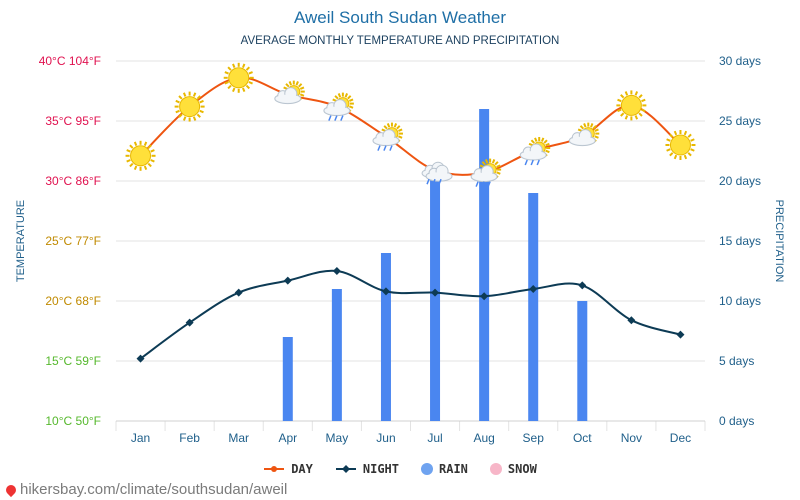 Image resolution: width=800 pixels, height=500 pixels. What do you see at coordinates (302, 469) in the screenshot?
I see `legend-label-day: DAY` at bounding box center [302, 469].